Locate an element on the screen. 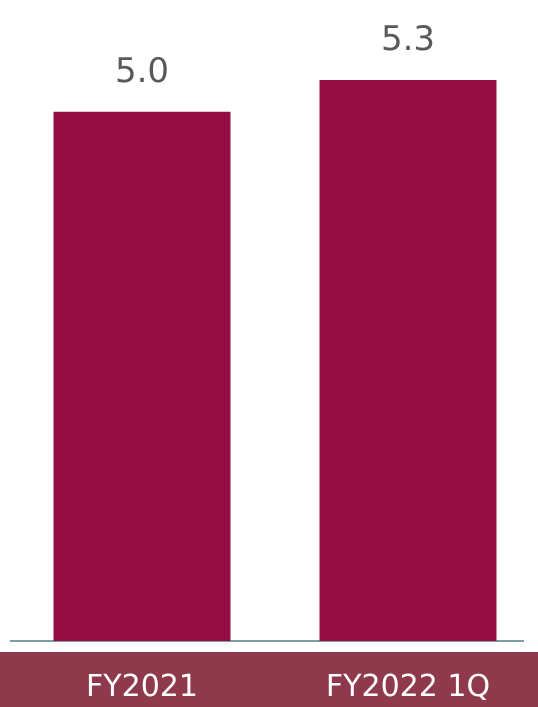  value-labels: 5.0 5.3 is located at coordinates (275, 55).